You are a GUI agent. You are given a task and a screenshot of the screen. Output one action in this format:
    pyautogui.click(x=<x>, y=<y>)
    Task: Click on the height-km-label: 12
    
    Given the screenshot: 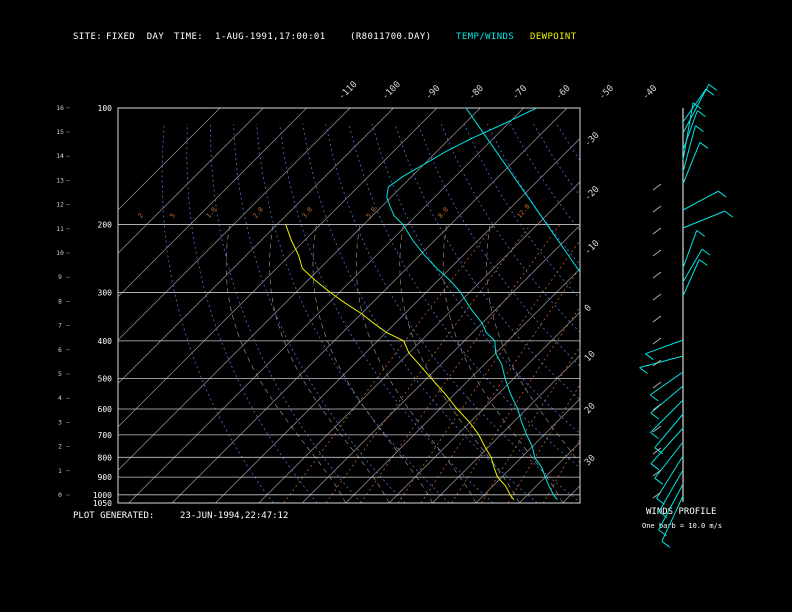 What is the action you would take?
    pyautogui.click(x=60, y=205)
    